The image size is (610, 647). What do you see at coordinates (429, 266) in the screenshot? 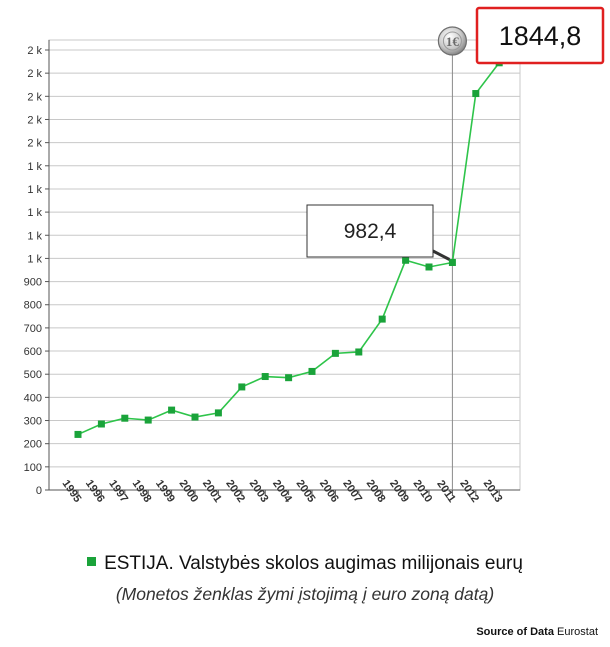
I see `data-point-2010` at bounding box center [429, 266].